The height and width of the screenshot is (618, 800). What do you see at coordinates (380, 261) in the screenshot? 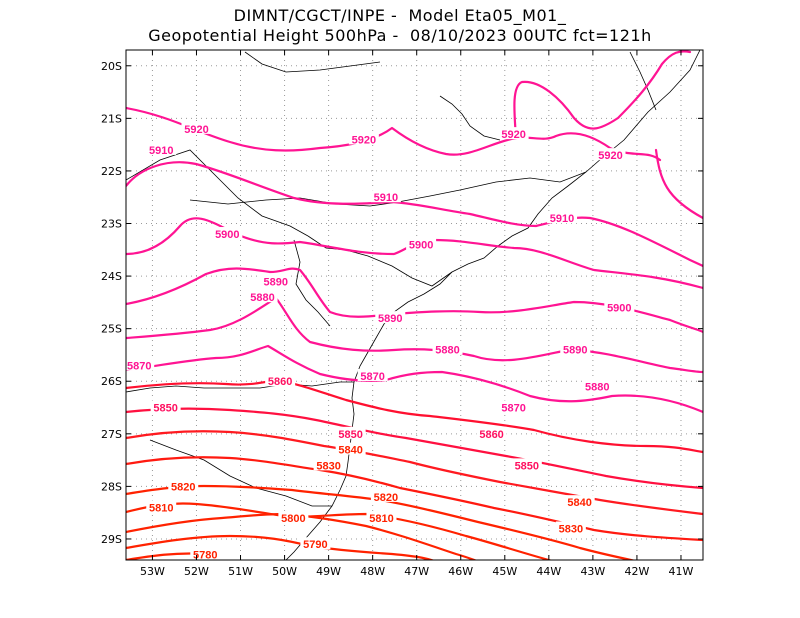
I see `state-border-sp-pr` at bounding box center [380, 261].